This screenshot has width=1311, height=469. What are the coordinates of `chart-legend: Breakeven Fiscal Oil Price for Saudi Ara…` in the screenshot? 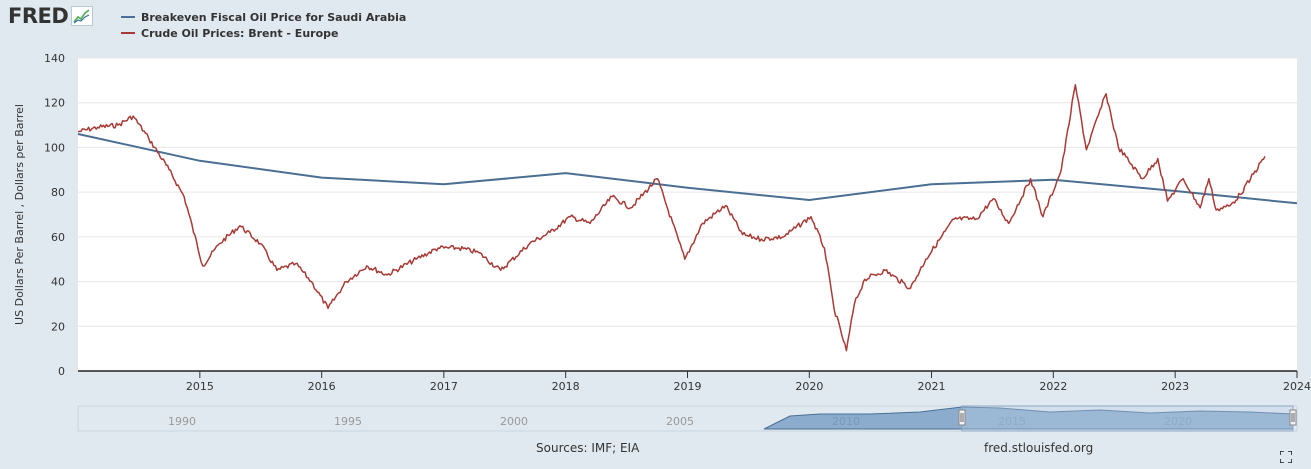 It's located at (263, 25).